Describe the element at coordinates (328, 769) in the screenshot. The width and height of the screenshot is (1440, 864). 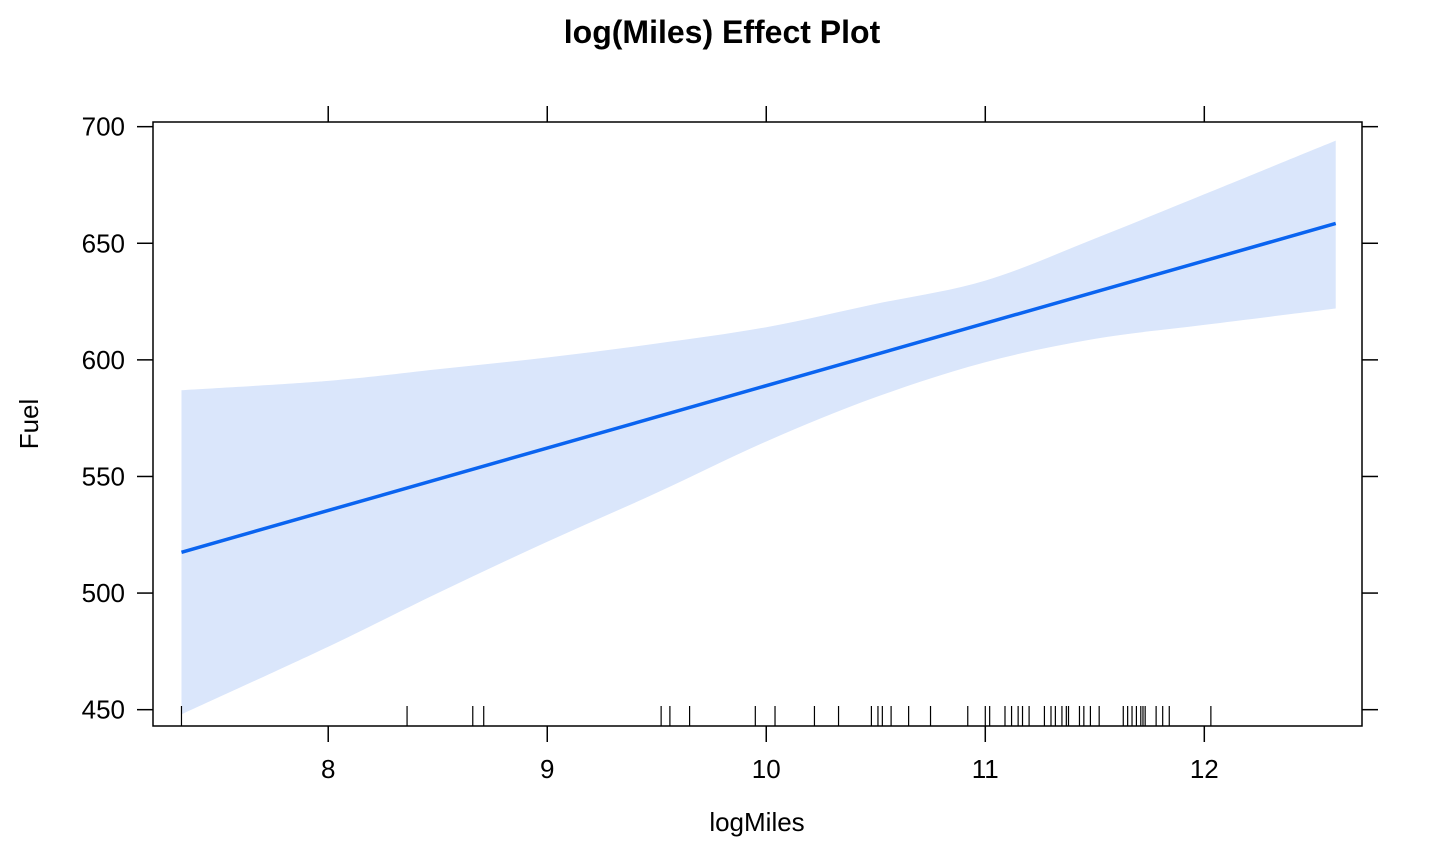
I see `x-tick-label: 8` at that location.